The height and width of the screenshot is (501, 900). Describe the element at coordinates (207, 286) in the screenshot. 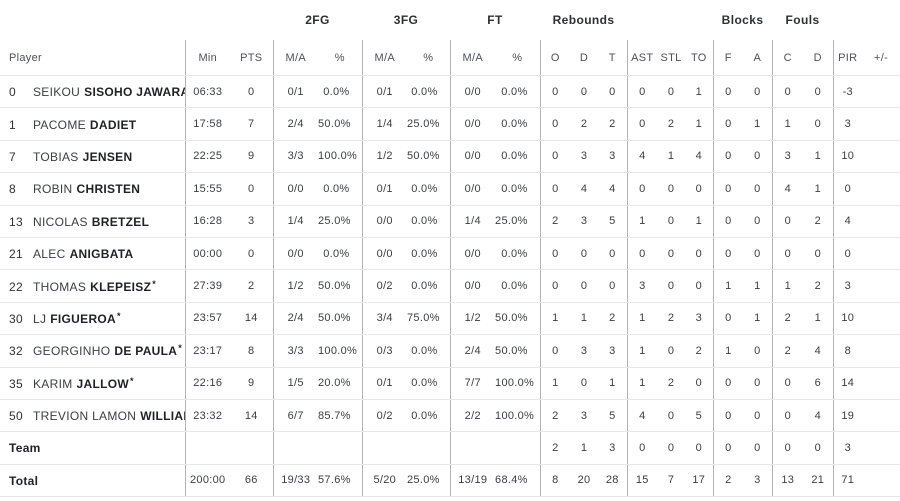

I see `minutes-cell: 27:39` at that location.